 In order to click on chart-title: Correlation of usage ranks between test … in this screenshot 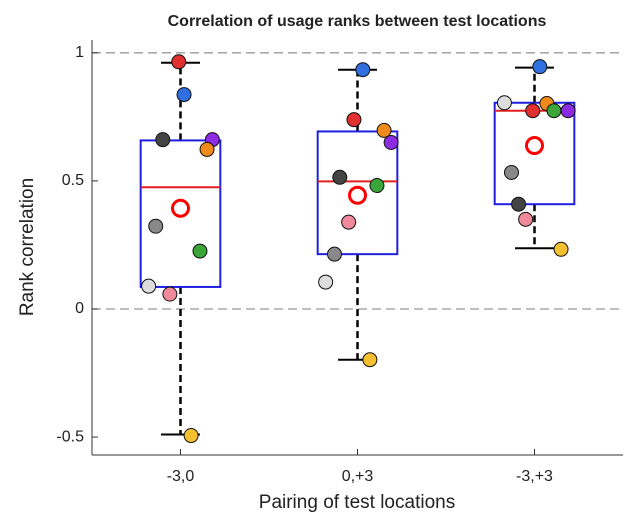, I will do `click(357, 21)`.